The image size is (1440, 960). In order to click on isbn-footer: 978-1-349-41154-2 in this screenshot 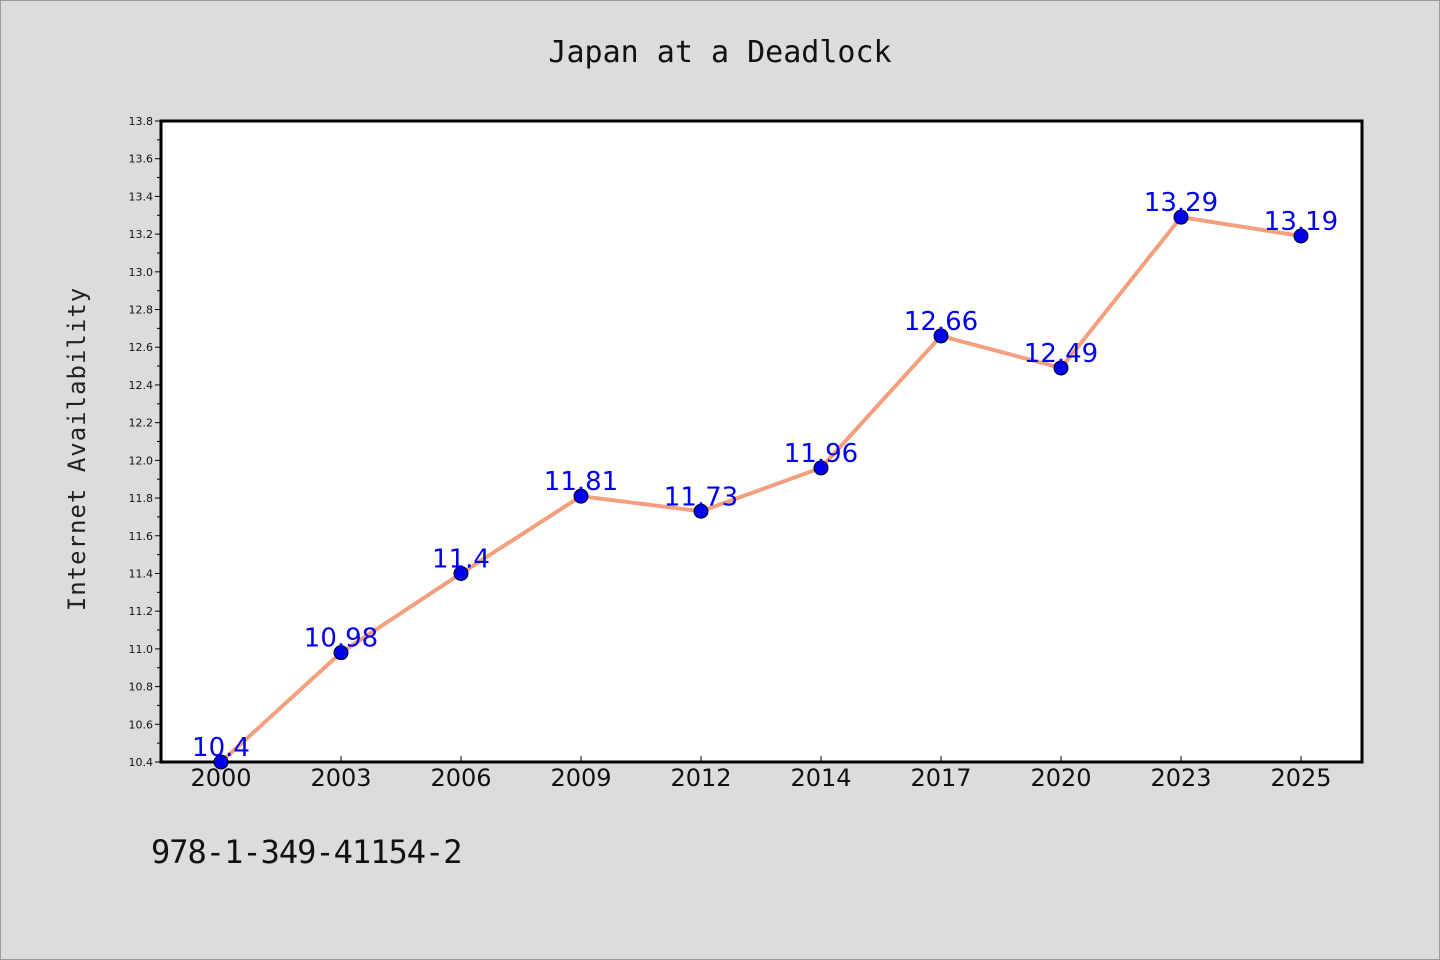, I will do `click(307, 852)`.